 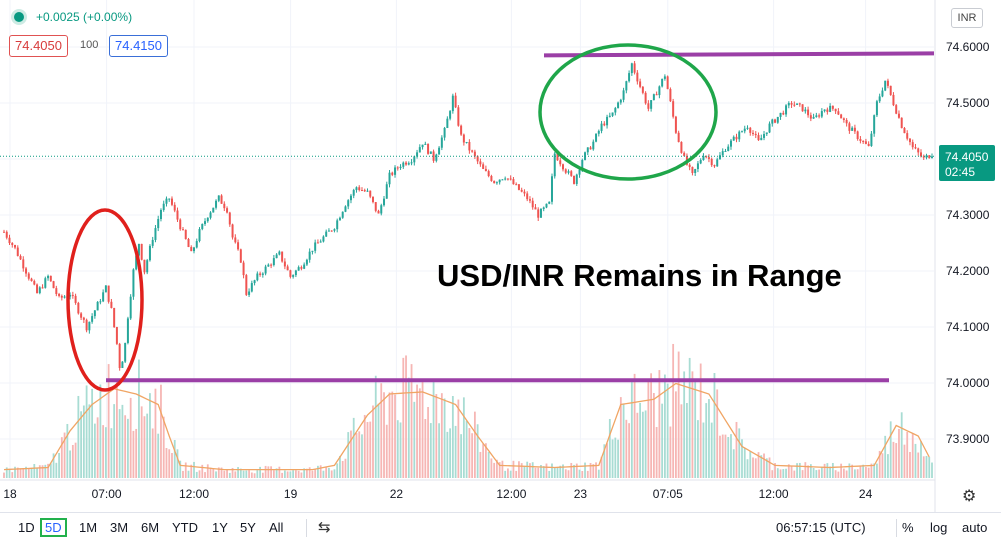 What do you see at coordinates (939, 527) in the screenshot?
I see `log-scale-toggle: log` at bounding box center [939, 527].